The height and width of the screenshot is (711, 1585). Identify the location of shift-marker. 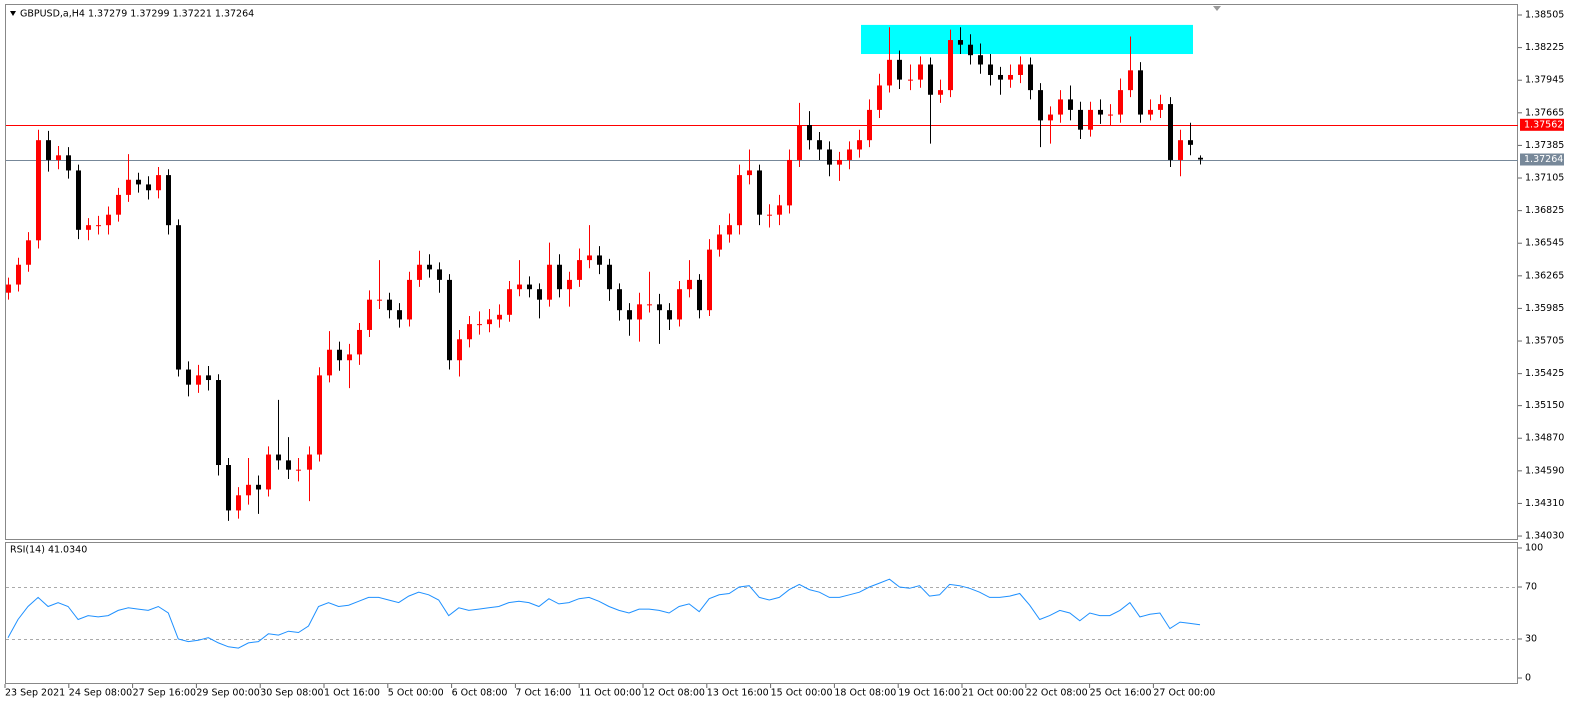
(1217, 8).